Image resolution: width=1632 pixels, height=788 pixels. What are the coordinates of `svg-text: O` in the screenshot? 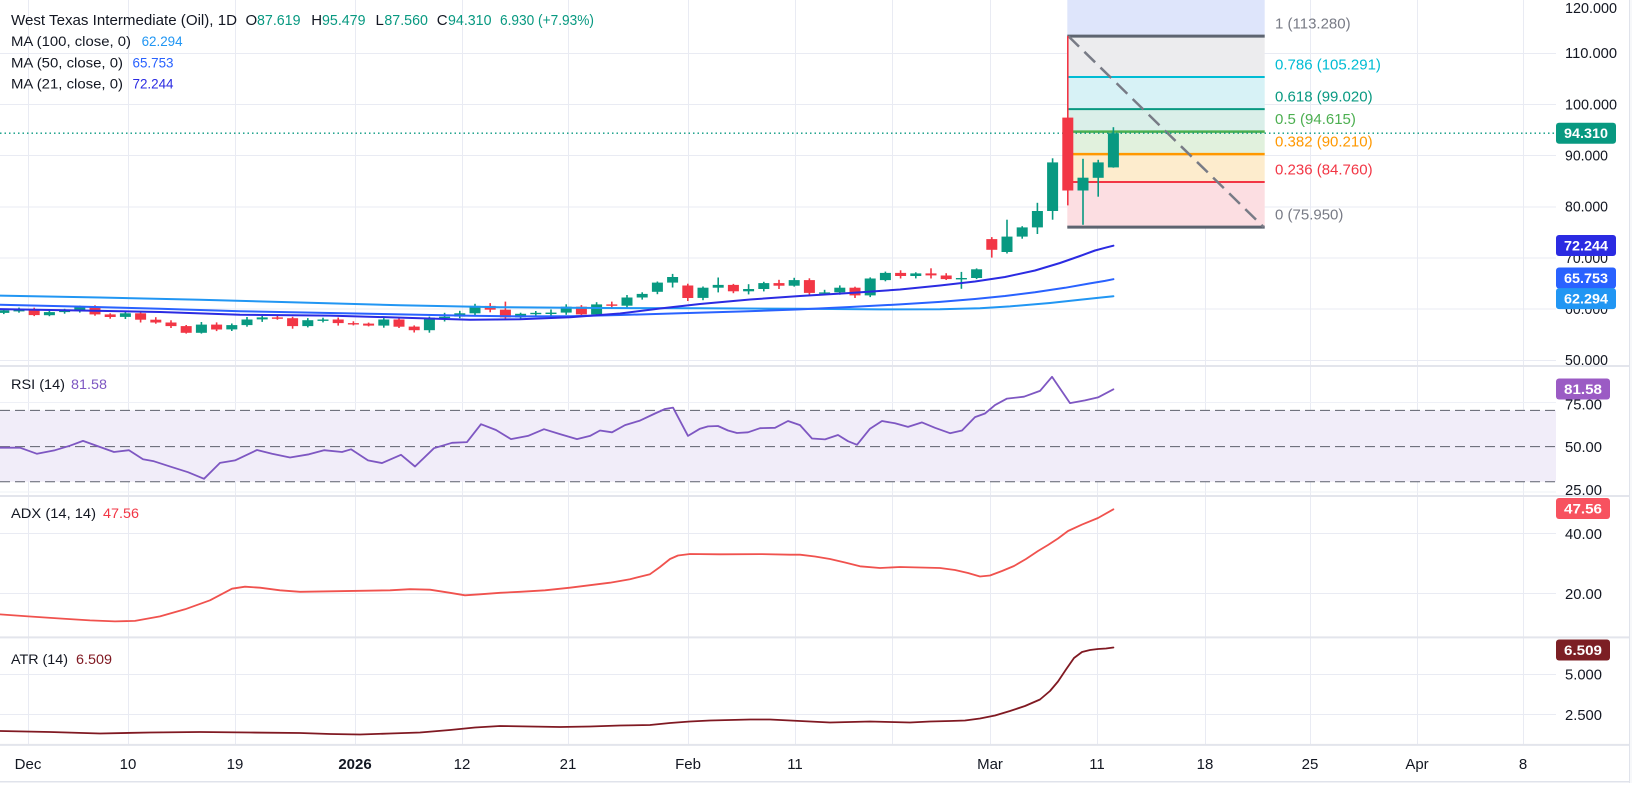 It's located at (252, 20).